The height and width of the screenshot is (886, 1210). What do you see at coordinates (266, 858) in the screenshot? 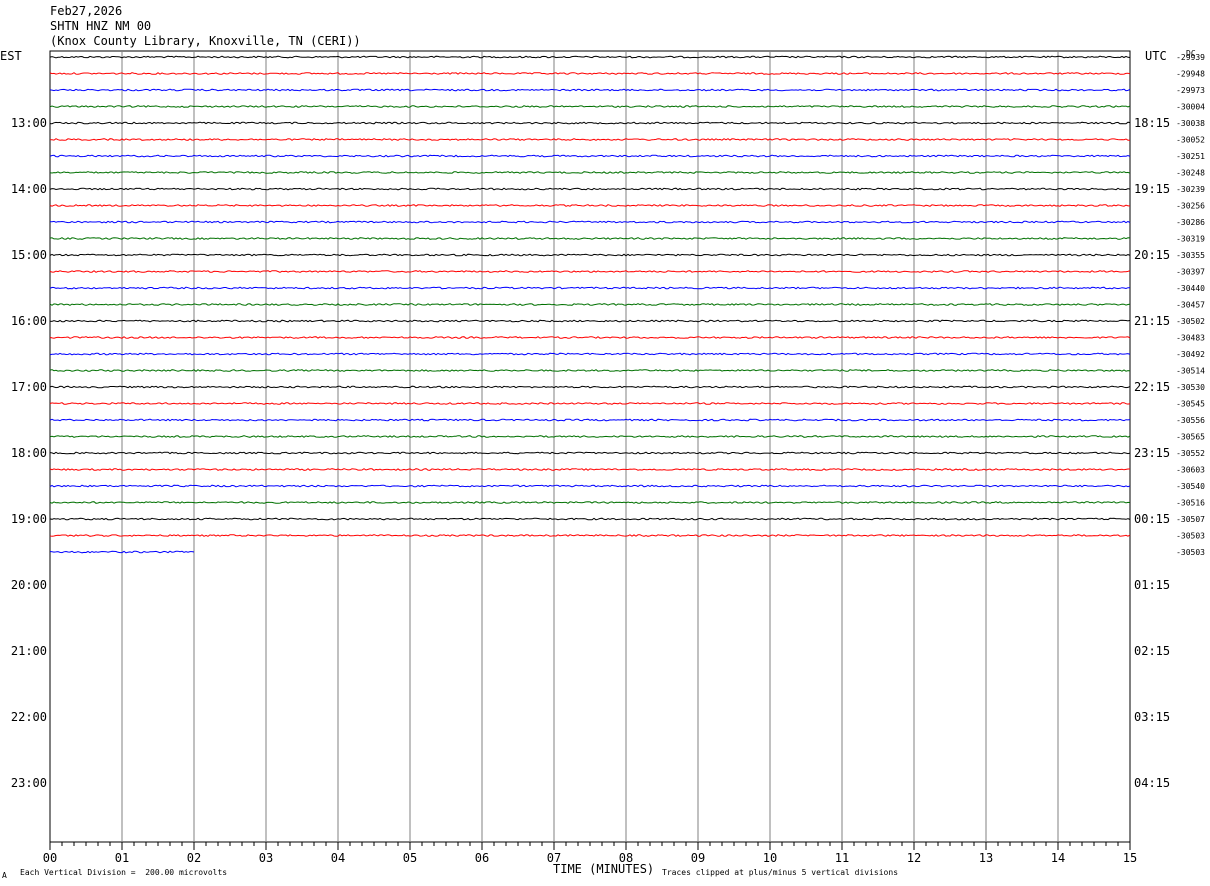
I see `x-tick-label: 03` at bounding box center [266, 858].